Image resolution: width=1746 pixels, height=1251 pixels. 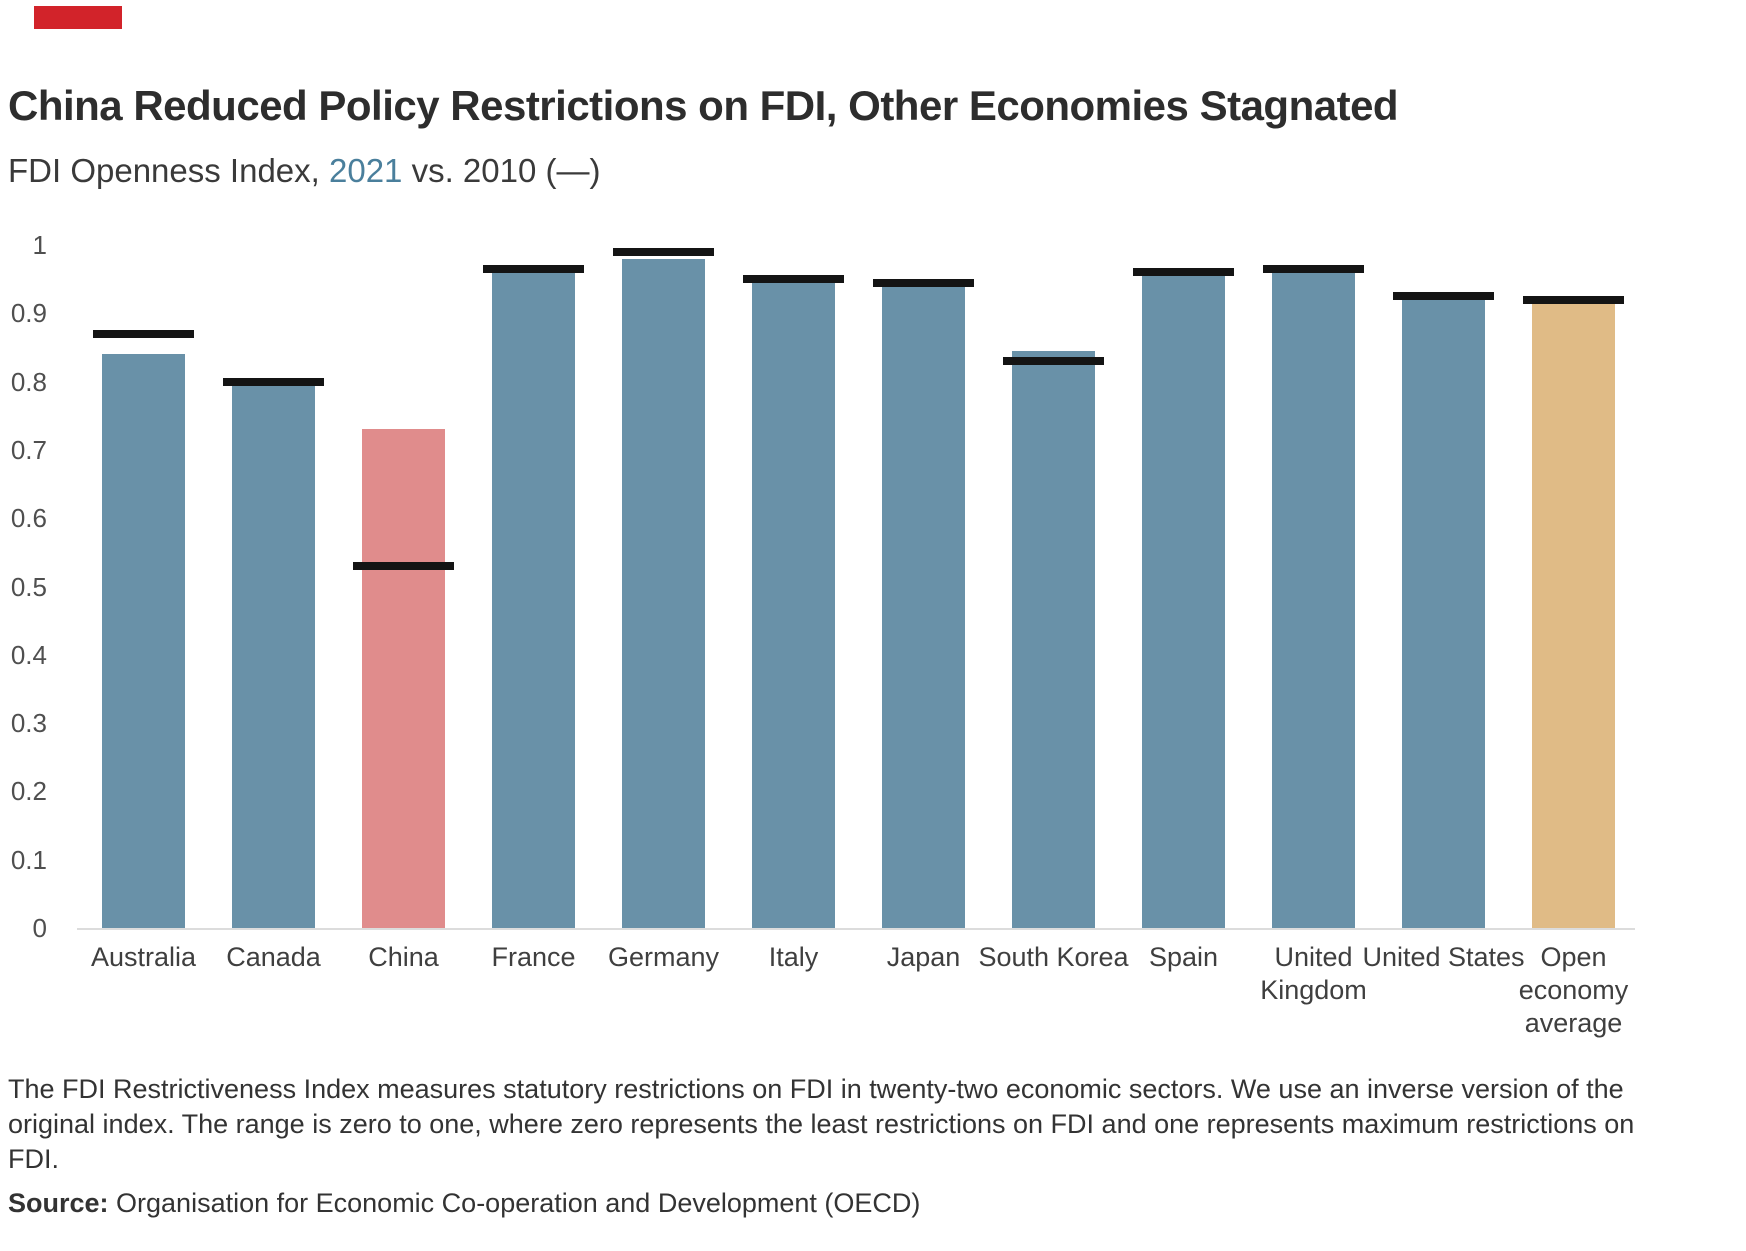 I want to click on bar-2021-italy, so click(x=793, y=605).